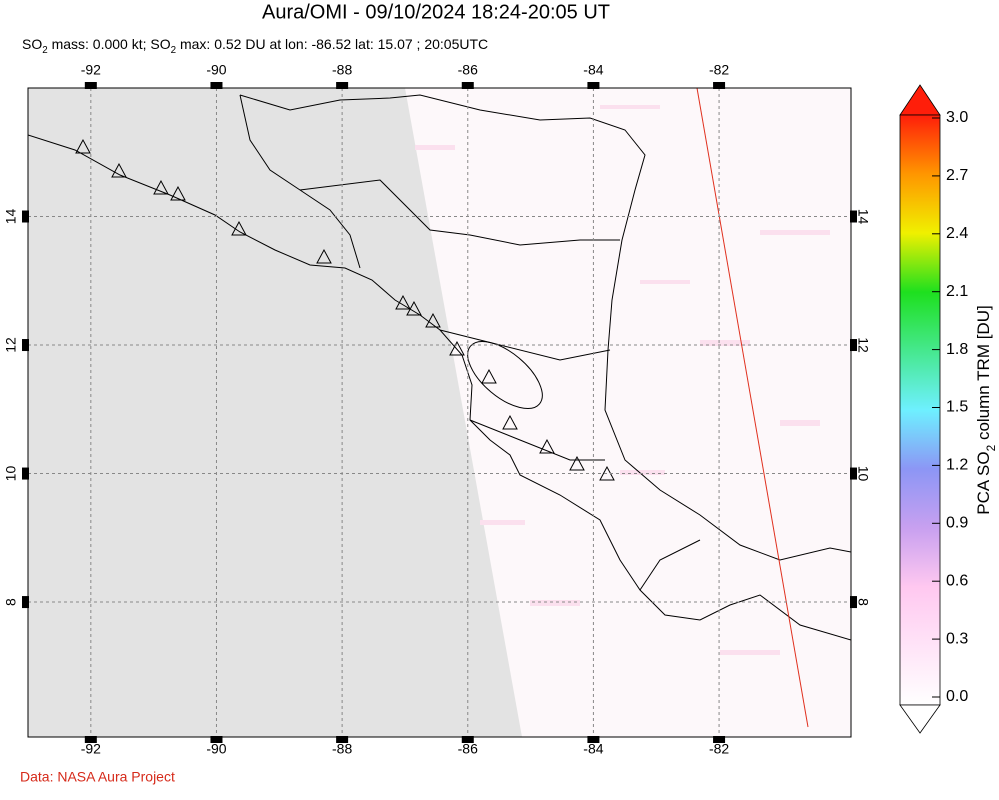 The image size is (999, 800). I want to click on colorbar, so click(920, 410).